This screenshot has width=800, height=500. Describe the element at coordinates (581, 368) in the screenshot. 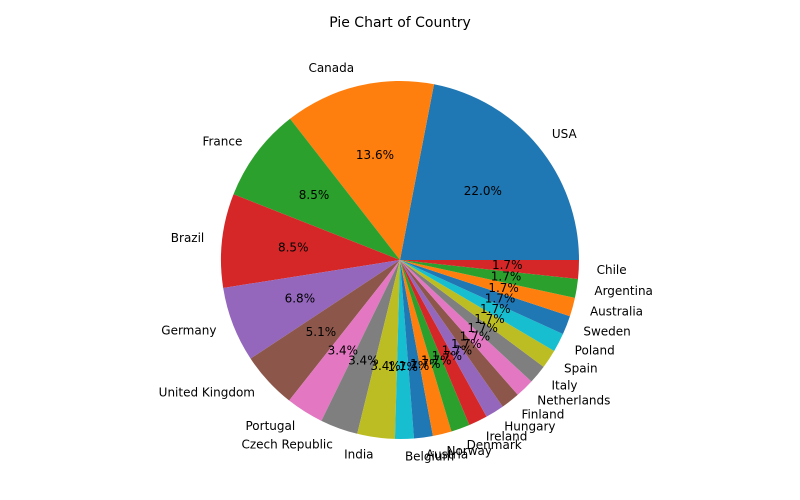

I see `slice-label: Spain` at that location.